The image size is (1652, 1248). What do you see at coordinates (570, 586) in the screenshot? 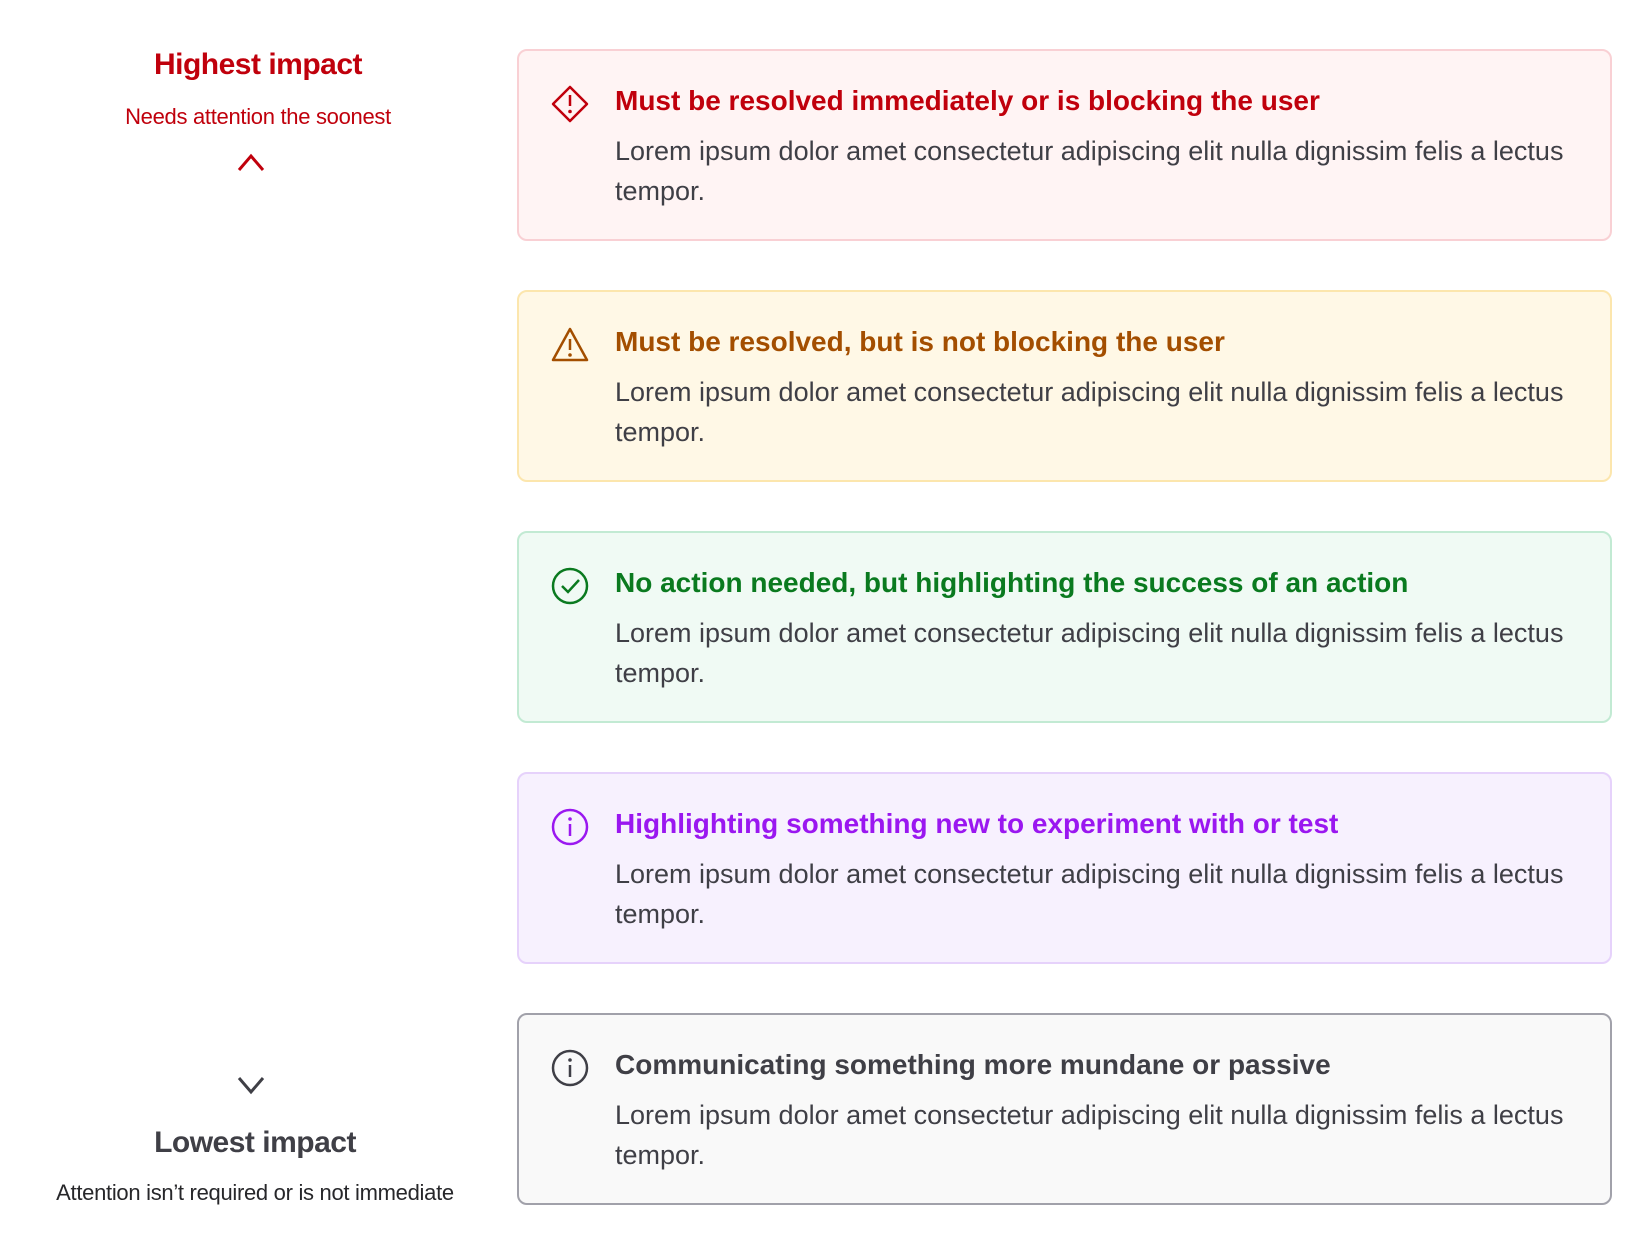
I see `check-circle-icon` at bounding box center [570, 586].